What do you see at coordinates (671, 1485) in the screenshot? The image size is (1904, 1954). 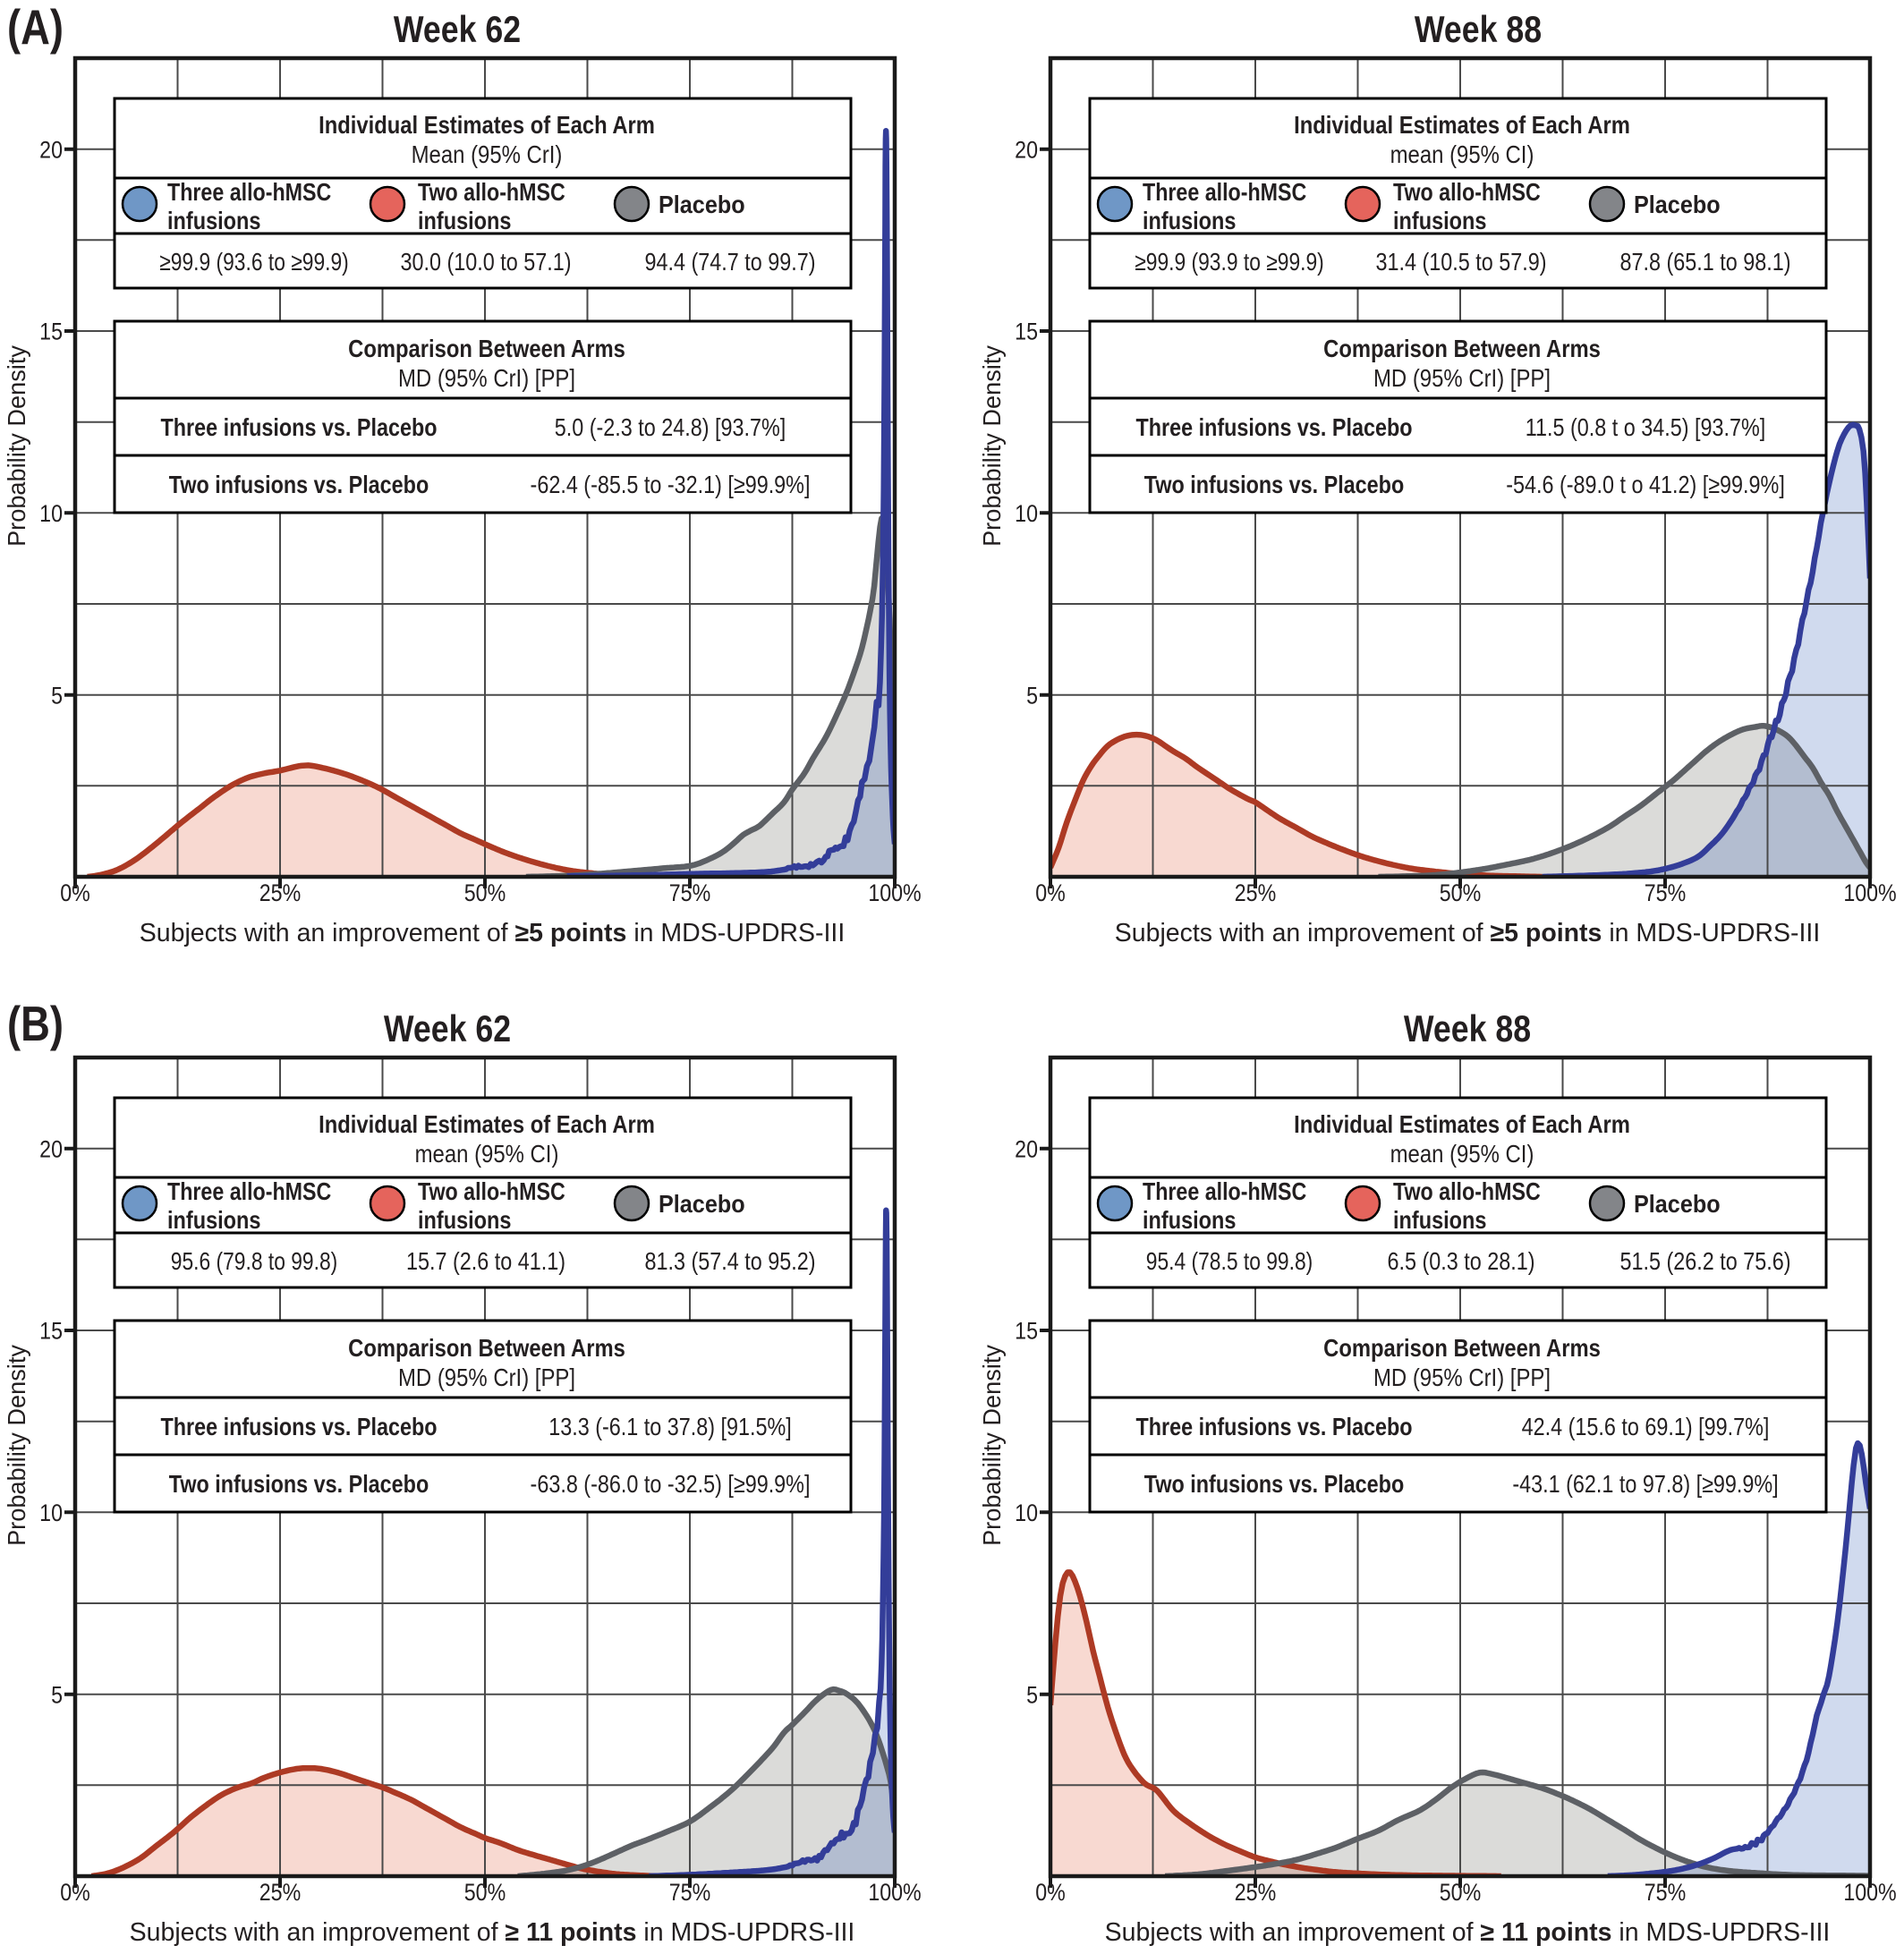 I see `svg-text:-63.8 (-86.0 to -32.5) [≥99.9%: -63.8 (-86.0 to -32.5) [≥99.9%]` at bounding box center [671, 1485].